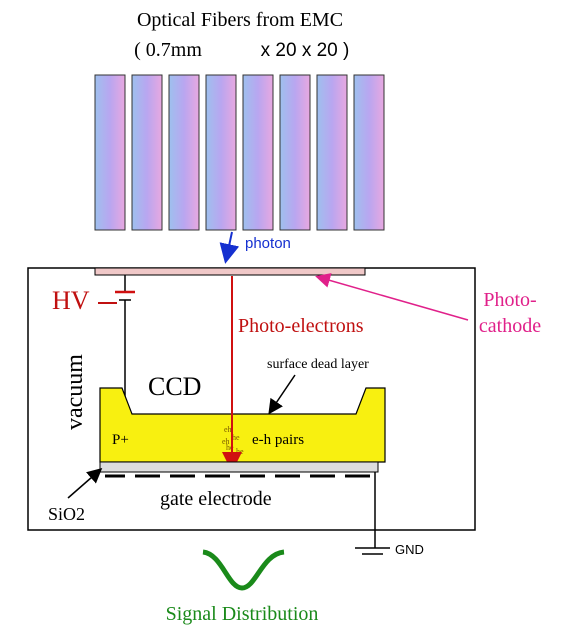 Image resolution: width=585 pixels, height=632 pixels. What do you see at coordinates (174, 386) in the screenshot?
I see `ccd-label: CCD` at bounding box center [174, 386].